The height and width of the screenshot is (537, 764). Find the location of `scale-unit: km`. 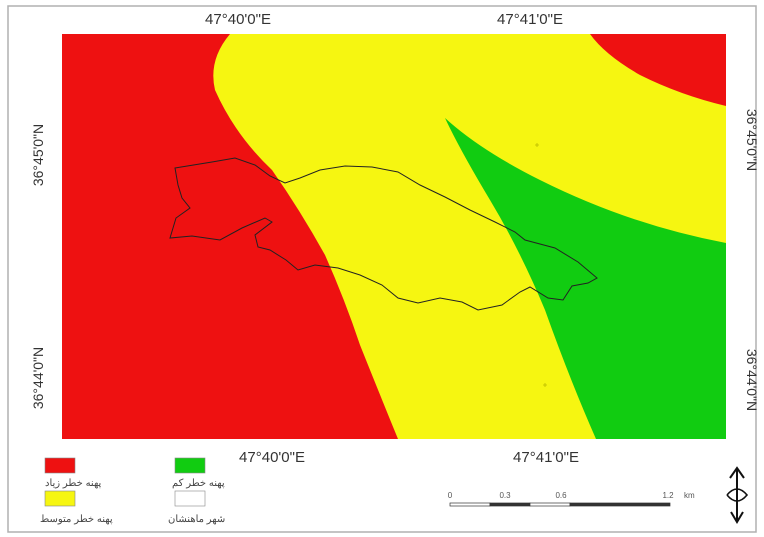

scale-unit: km is located at coordinates (689, 495).